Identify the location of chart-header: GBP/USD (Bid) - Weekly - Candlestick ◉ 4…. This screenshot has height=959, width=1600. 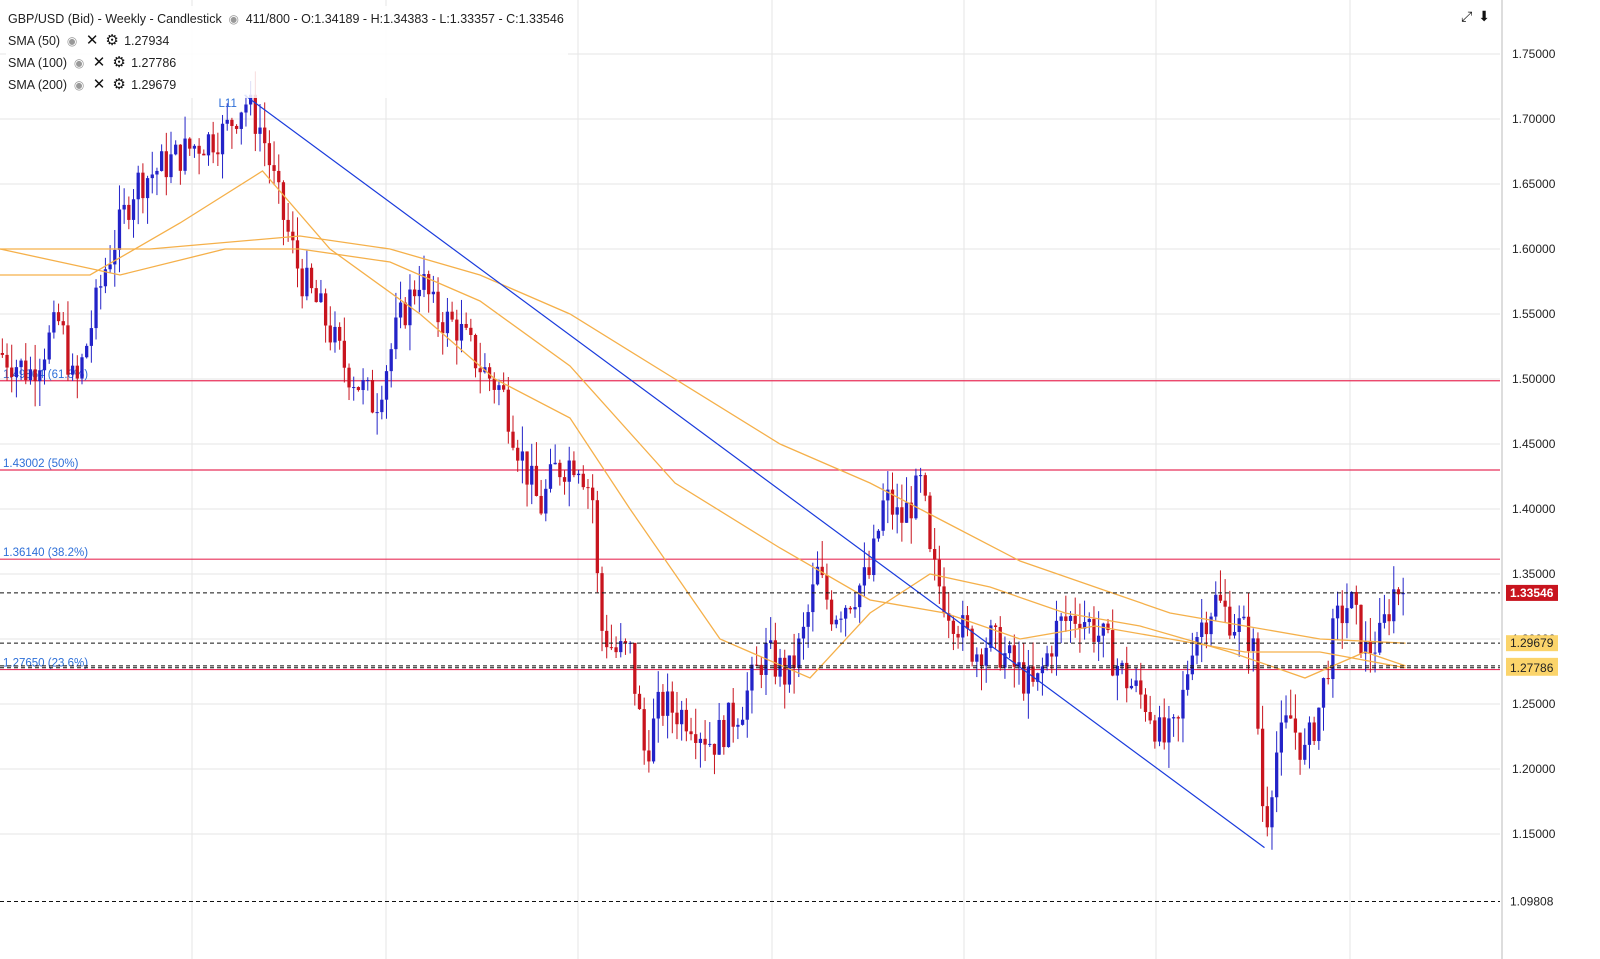
(286, 19).